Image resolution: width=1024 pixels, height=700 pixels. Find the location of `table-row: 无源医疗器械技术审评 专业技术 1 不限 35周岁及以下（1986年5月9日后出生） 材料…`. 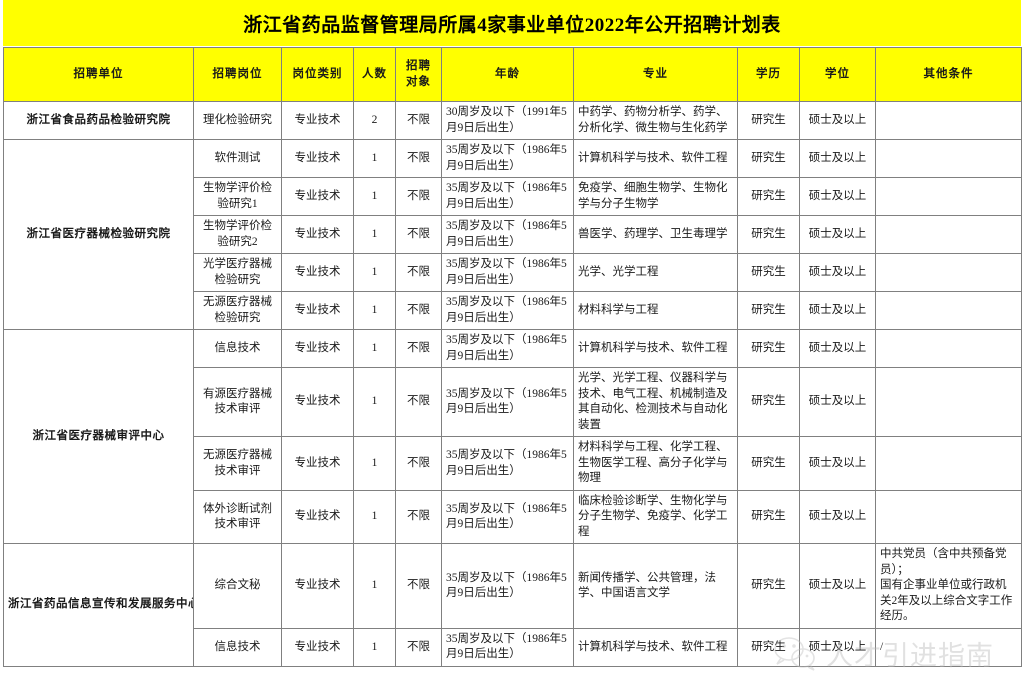

table-row: 无源医疗器械技术审评 专业技术 1 不限 35周岁及以下（1986年5月9日后出生） 材料… is located at coordinates (513, 463).